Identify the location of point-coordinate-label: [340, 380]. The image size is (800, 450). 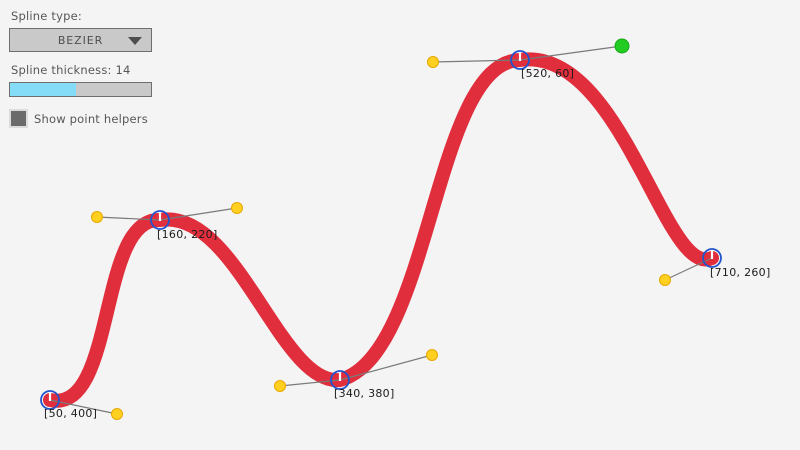
(364, 393).